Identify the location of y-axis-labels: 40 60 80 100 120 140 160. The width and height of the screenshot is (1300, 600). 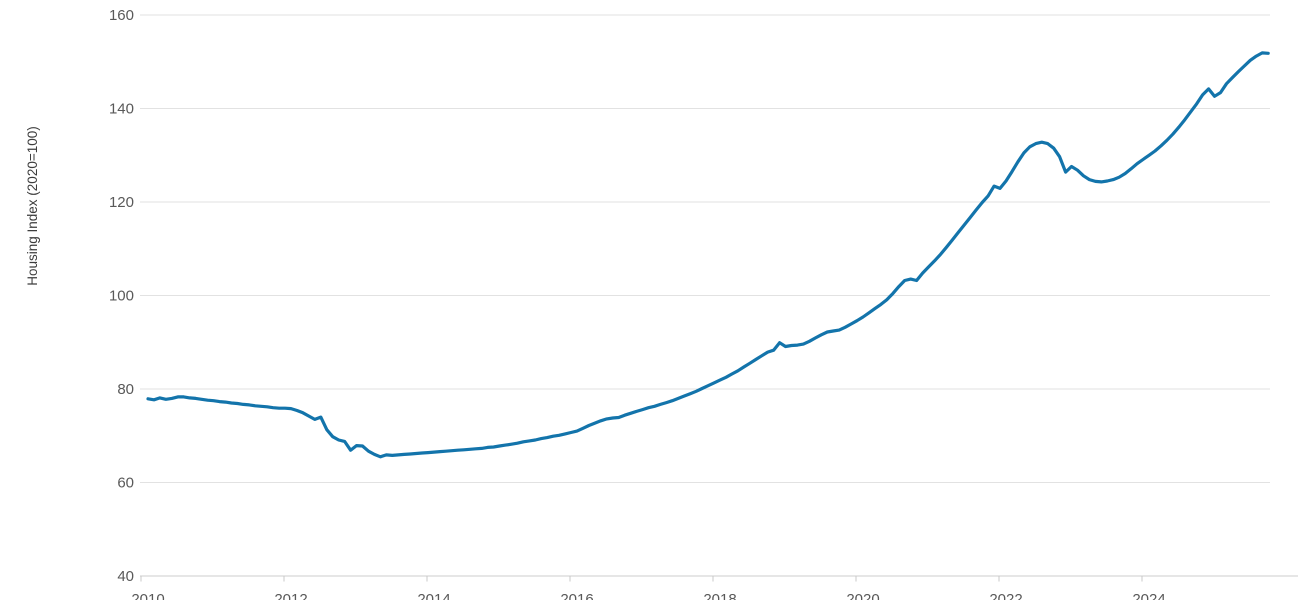
(121, 296).